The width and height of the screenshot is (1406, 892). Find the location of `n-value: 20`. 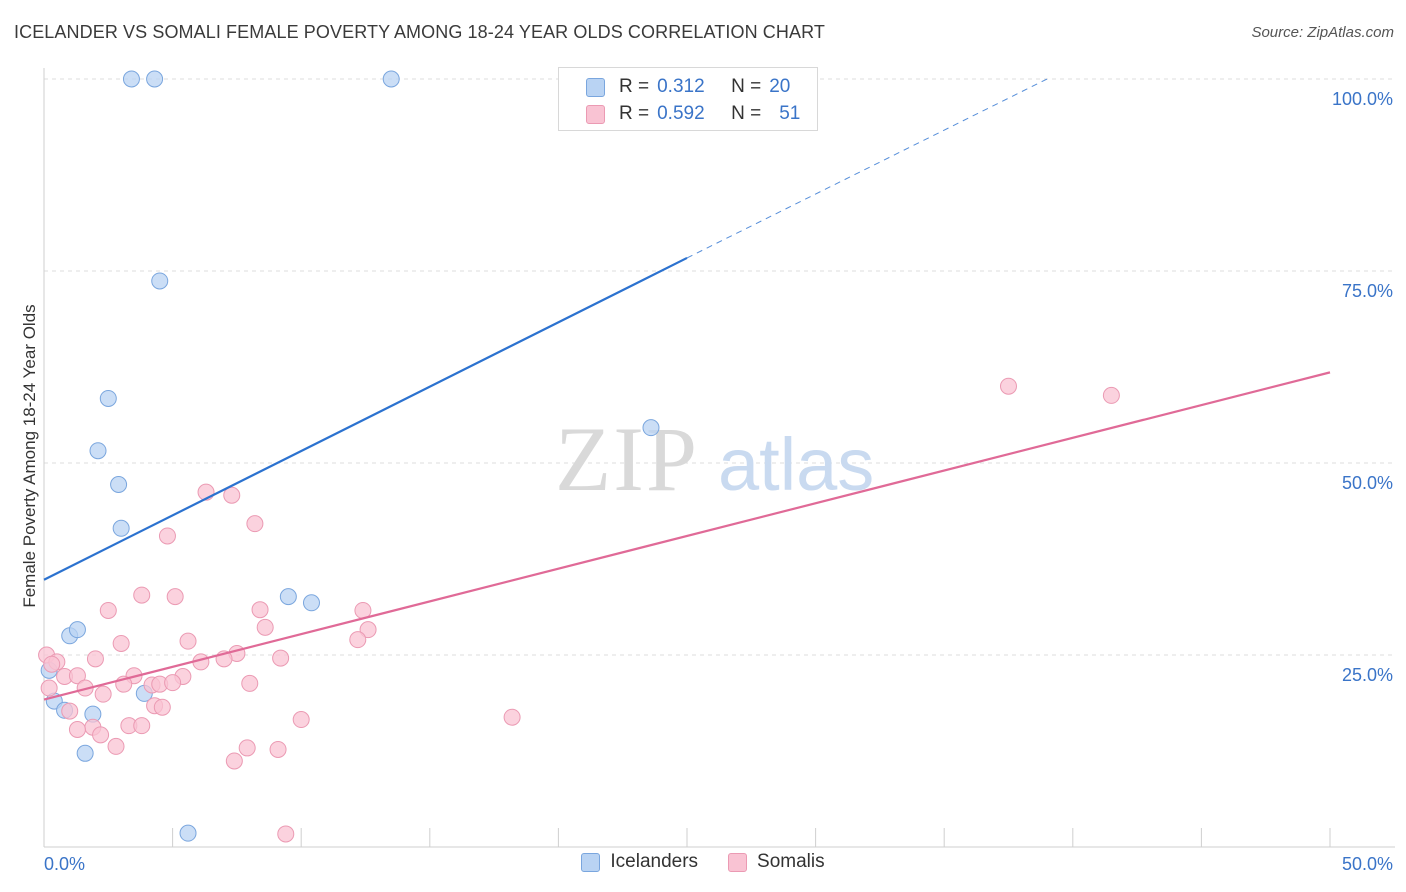

n-value: 20 is located at coordinates (780, 86).